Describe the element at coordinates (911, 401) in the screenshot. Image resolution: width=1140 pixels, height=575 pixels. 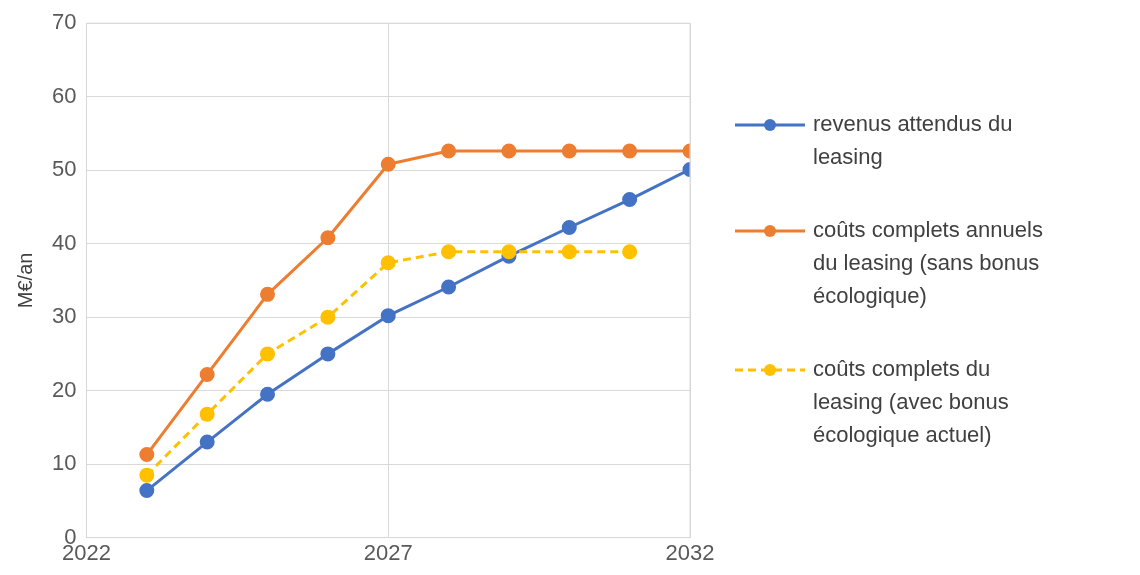
I see `legend-label: coûts complets du leasing (avec bonus écologique actuel)` at that location.